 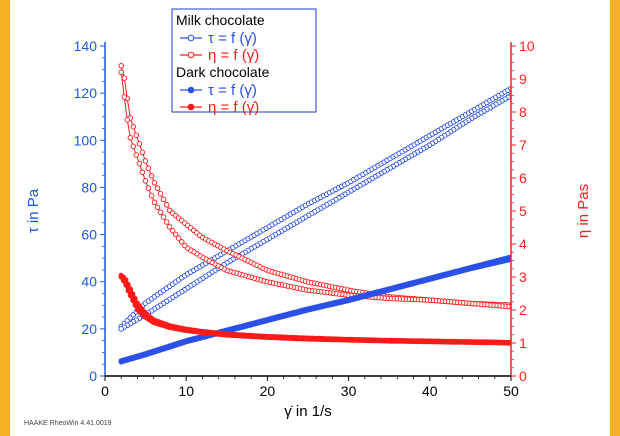 I want to click on left-tick-label: 120, so click(x=86, y=93).